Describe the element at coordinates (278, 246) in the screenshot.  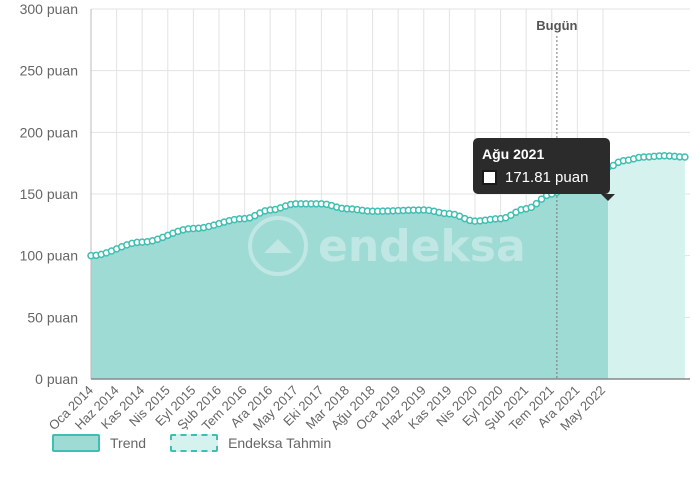
I see `house-logo-icon` at that location.